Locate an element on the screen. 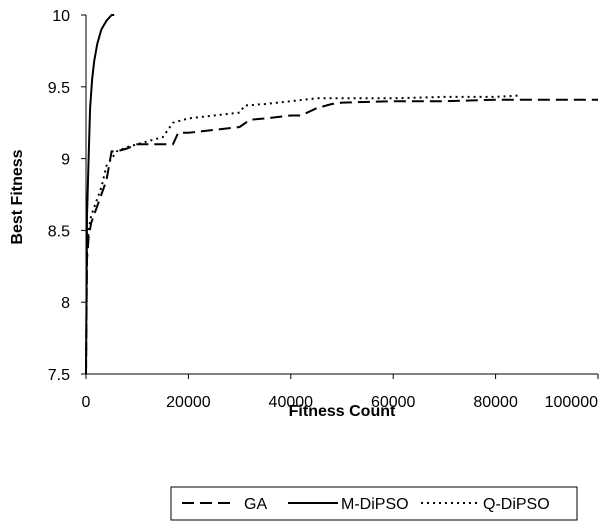  y-tick-label: 10 is located at coordinates (61, 16).